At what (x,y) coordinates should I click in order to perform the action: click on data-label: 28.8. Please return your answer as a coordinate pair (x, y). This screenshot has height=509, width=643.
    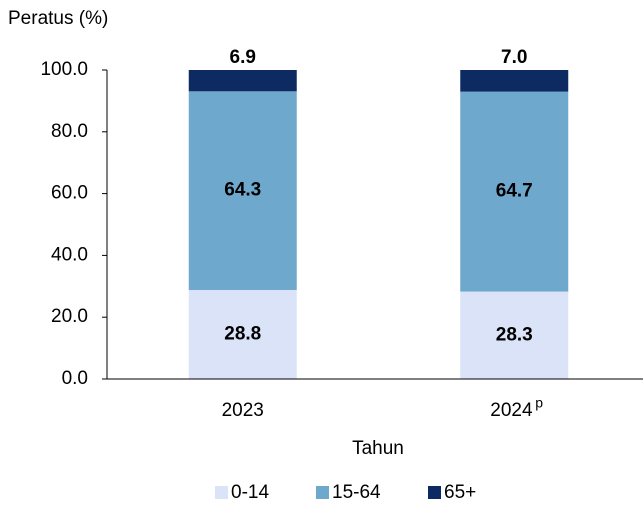
    Looking at the image, I should click on (242, 334).